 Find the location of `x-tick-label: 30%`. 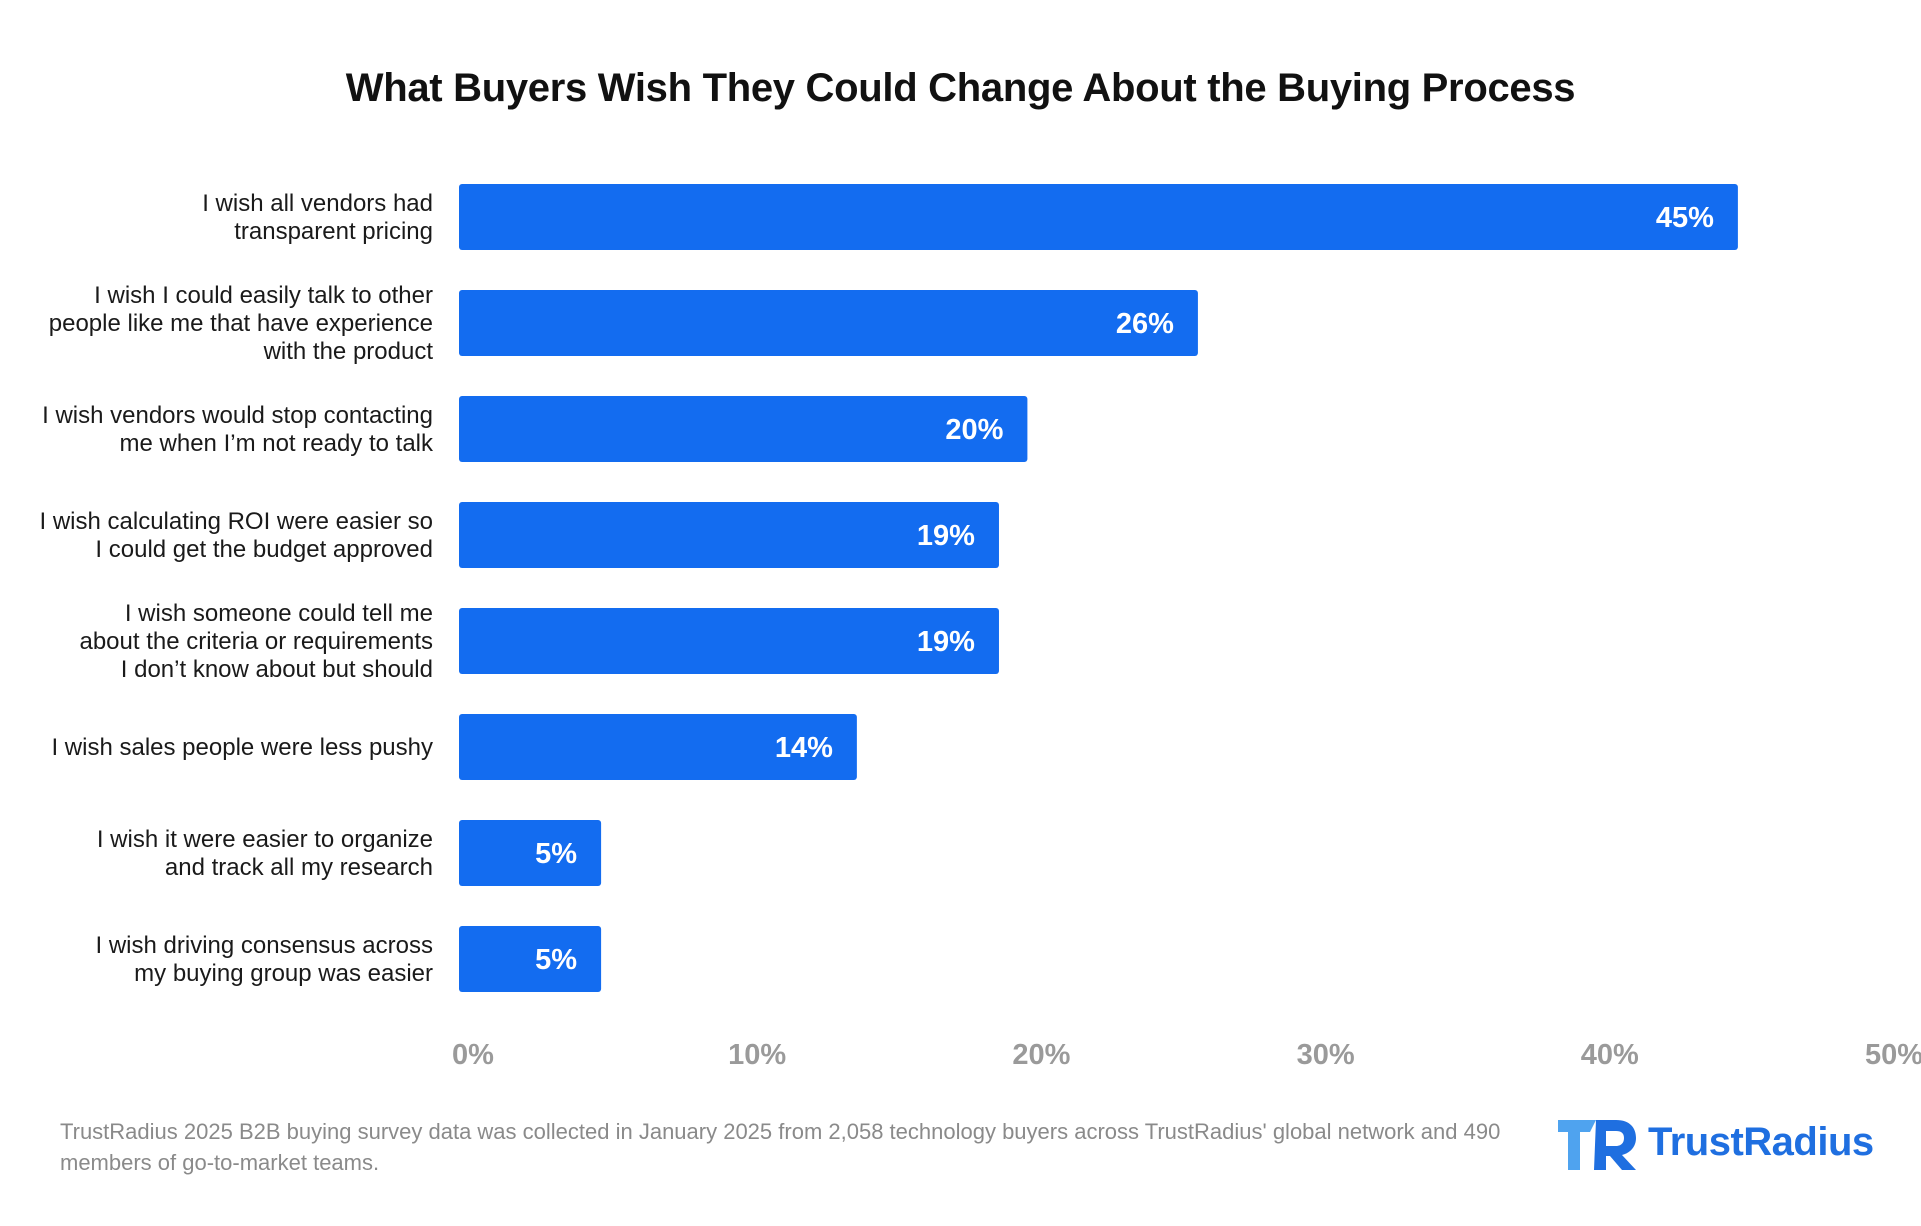

x-tick-label: 30% is located at coordinates (1326, 1055).